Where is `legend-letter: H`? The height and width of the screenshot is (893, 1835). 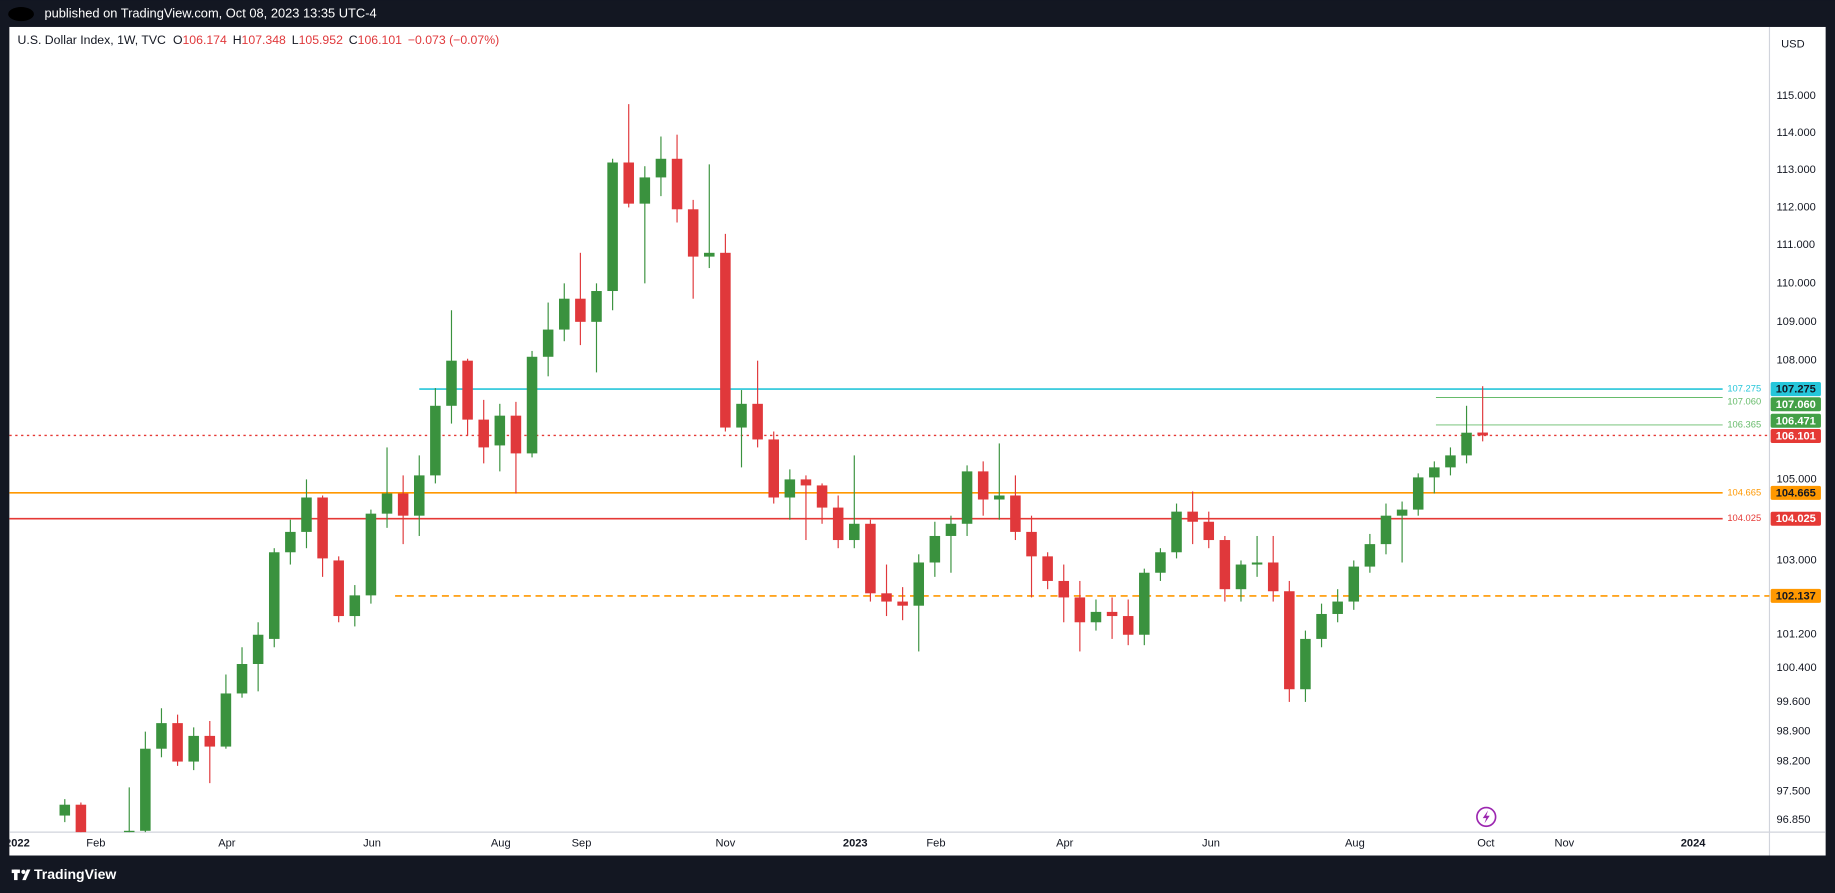 legend-letter: H is located at coordinates (237, 40).